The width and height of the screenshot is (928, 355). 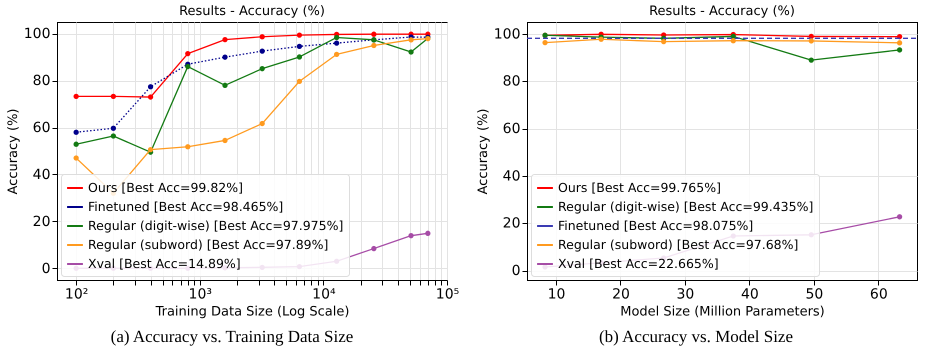 I want to click on legend-label: Finetuned [Best Acc=98.465%], so click(x=185, y=206).